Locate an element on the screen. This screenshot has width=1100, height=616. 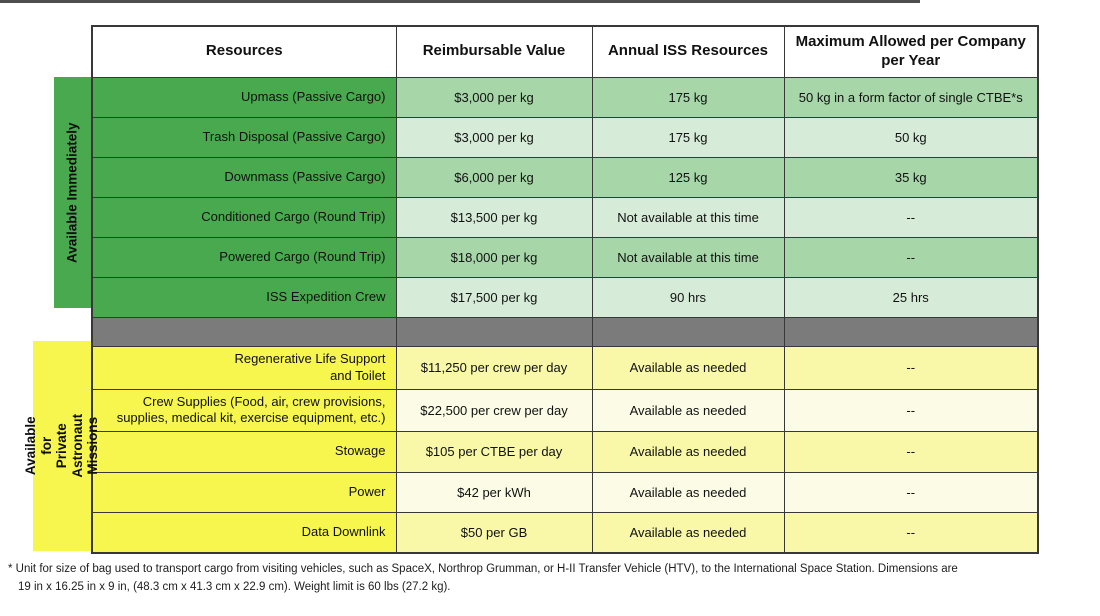
max-cell: 50 kg is located at coordinates (911, 137).